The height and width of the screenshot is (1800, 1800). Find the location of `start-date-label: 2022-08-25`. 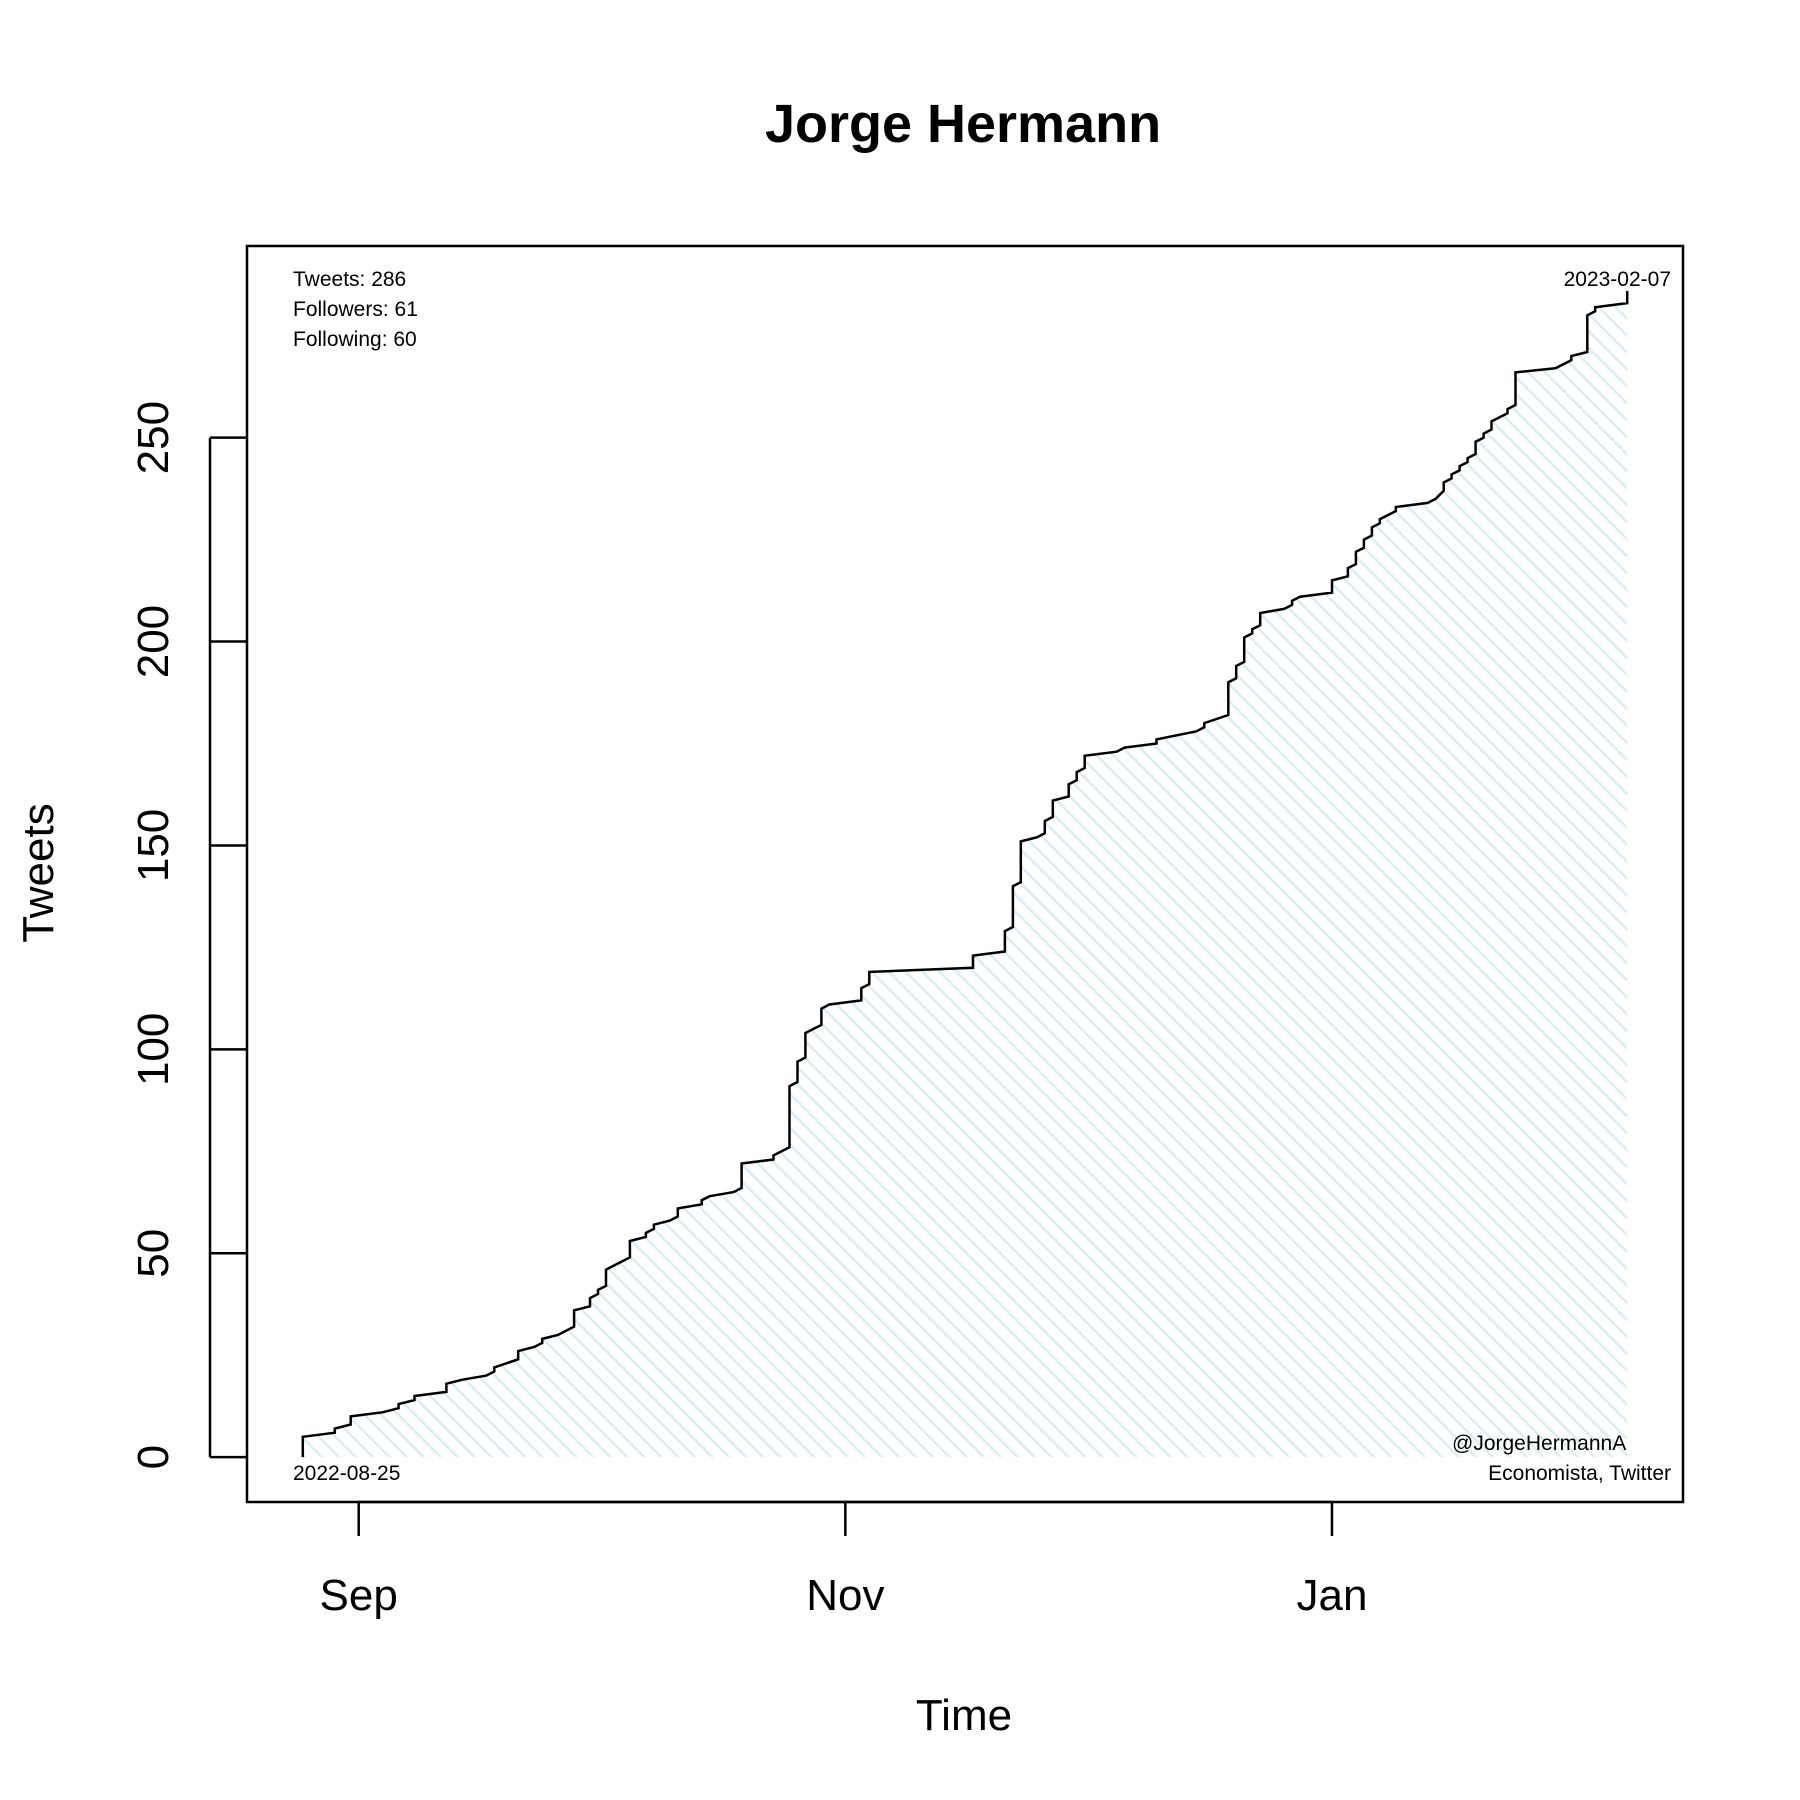

start-date-label: 2022-08-25 is located at coordinates (346, 1473).